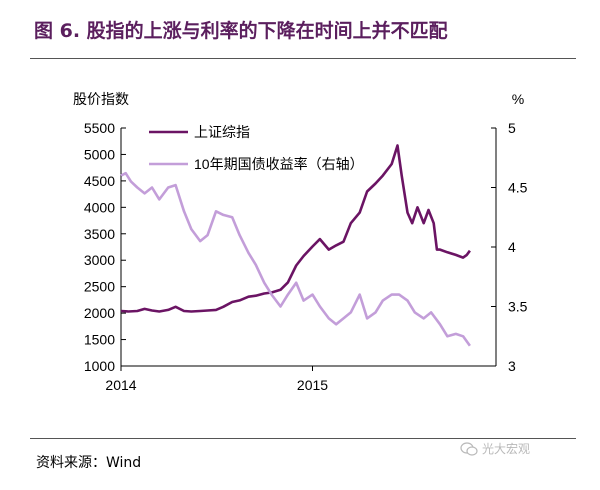 This screenshot has width=600, height=490. Describe the element at coordinates (469, 448) in the screenshot. I see `wechat-icon` at that location.